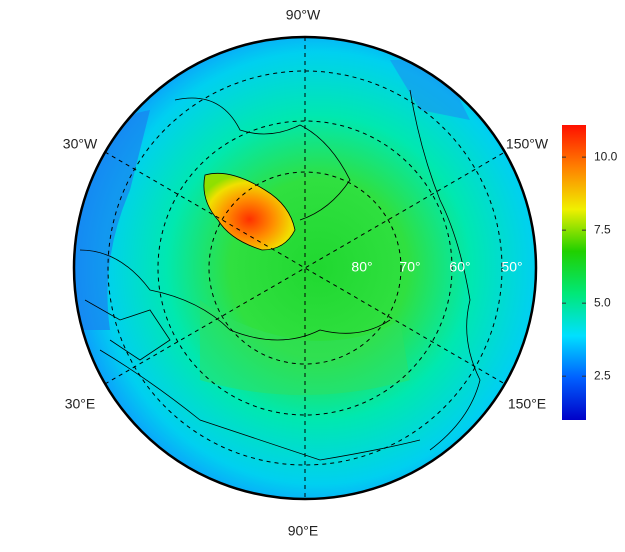 Image resolution: width=625 pixels, height=552 pixels. What do you see at coordinates (527, 144) in the screenshot?
I see `longitude-label: 150°W` at bounding box center [527, 144].